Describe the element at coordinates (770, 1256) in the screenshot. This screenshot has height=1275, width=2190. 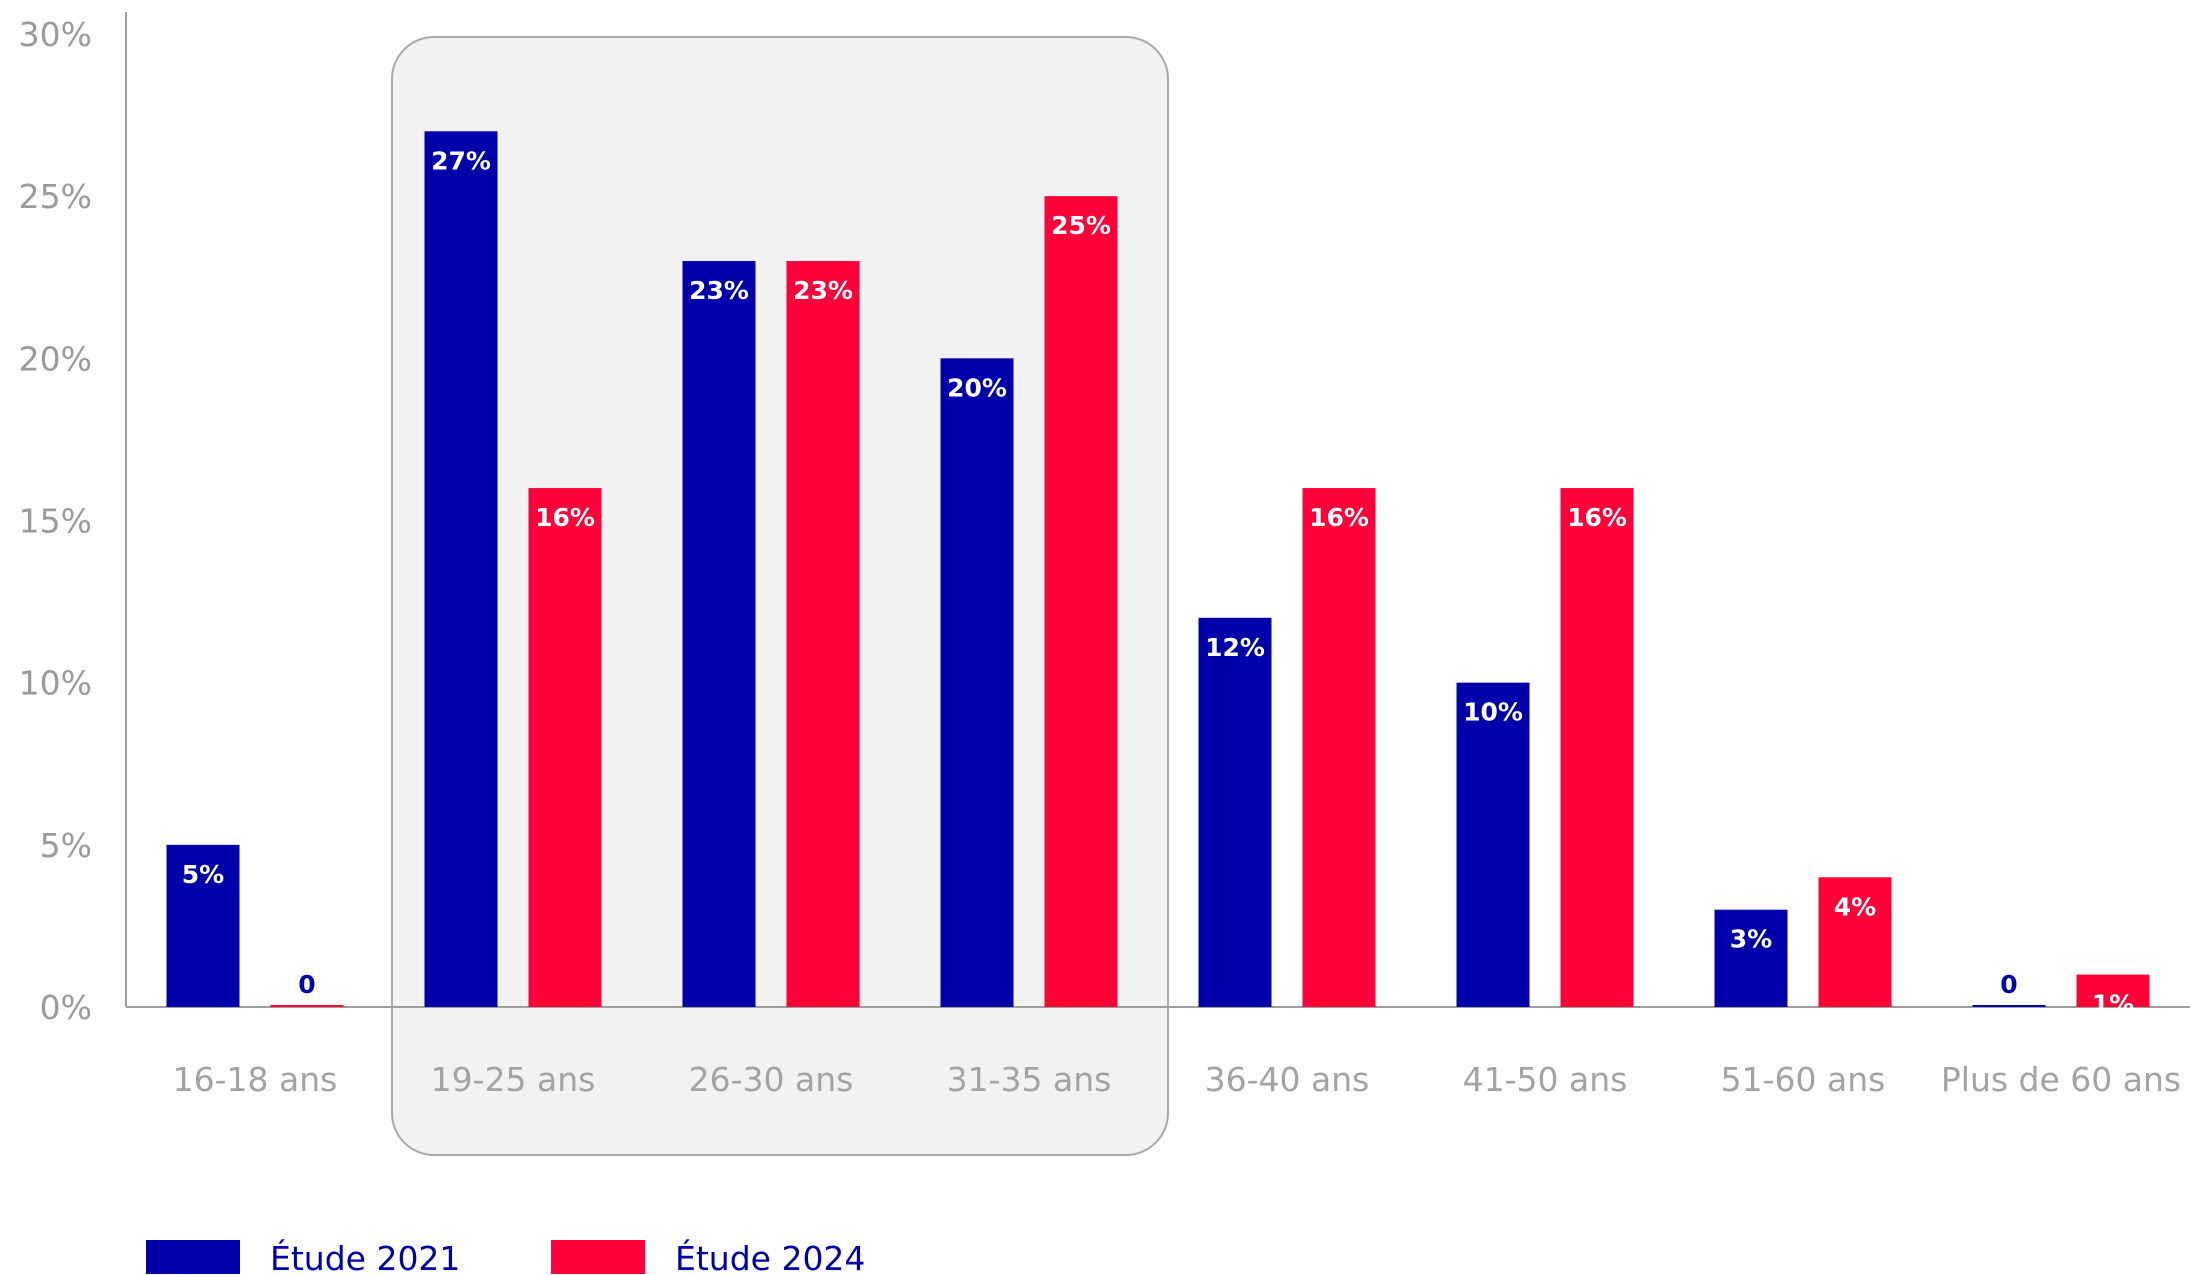
I see `legend-label: Étude 2024` at that location.